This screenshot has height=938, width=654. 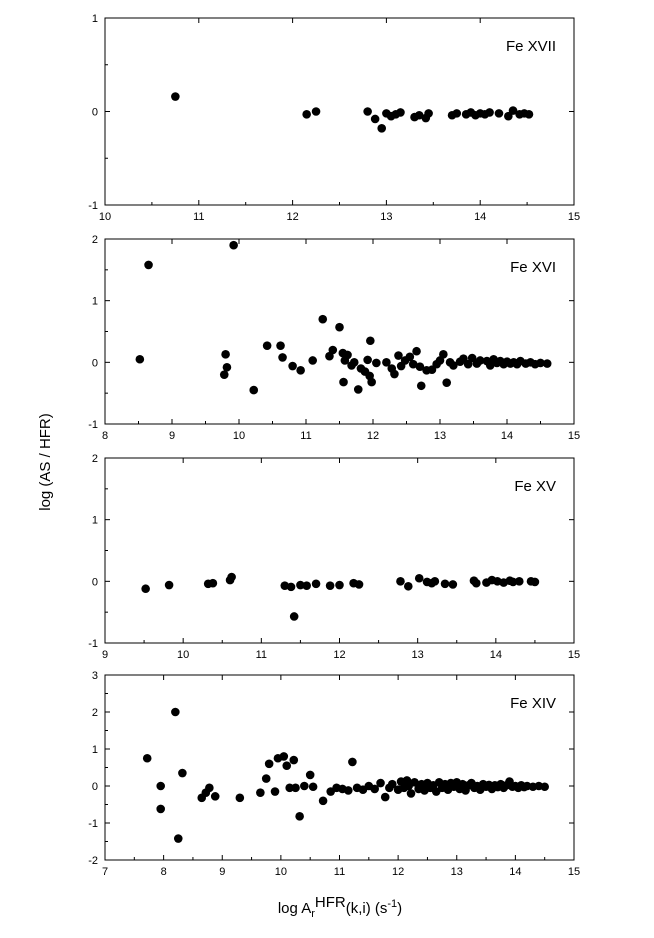 I want to click on ion-label: Fe XVI, so click(x=533, y=267).